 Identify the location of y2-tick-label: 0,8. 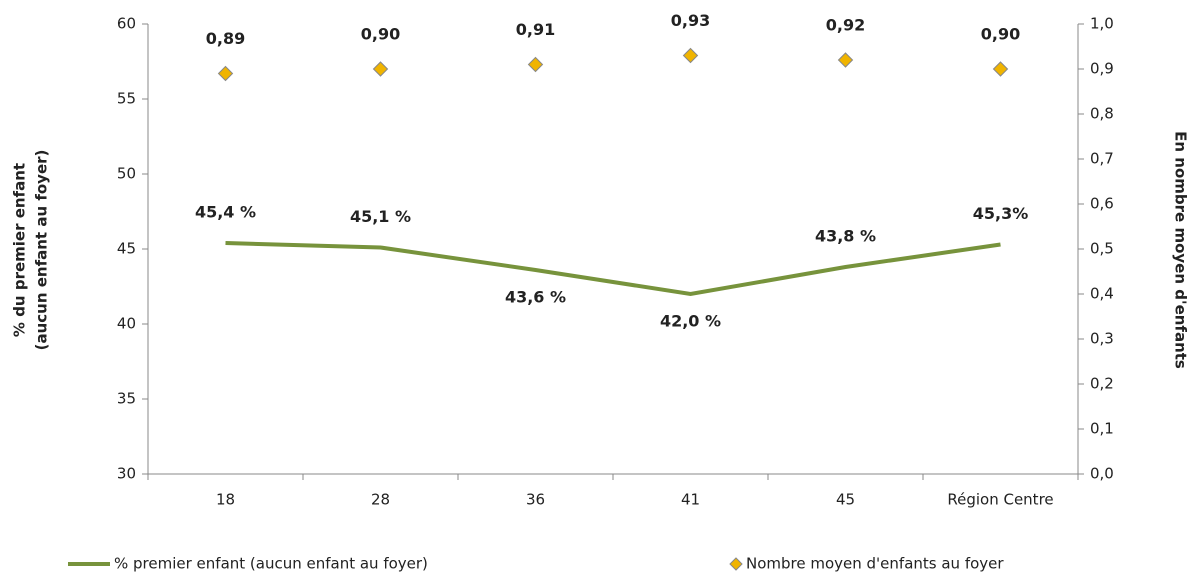
(1102, 114).